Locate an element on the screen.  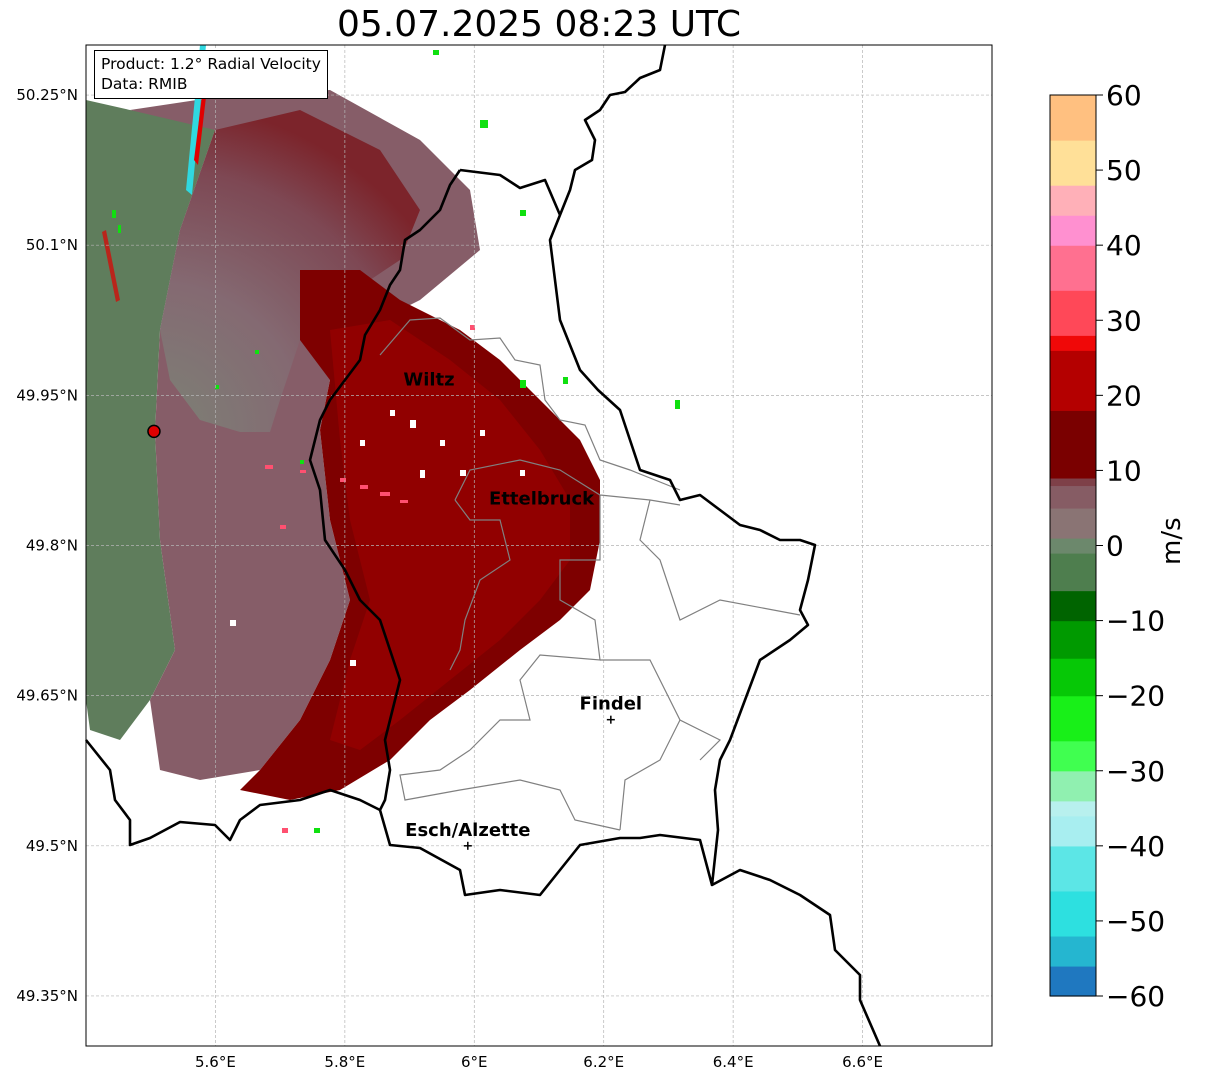
lat-tick-label: 49.5°N is located at coordinates (52, 846).